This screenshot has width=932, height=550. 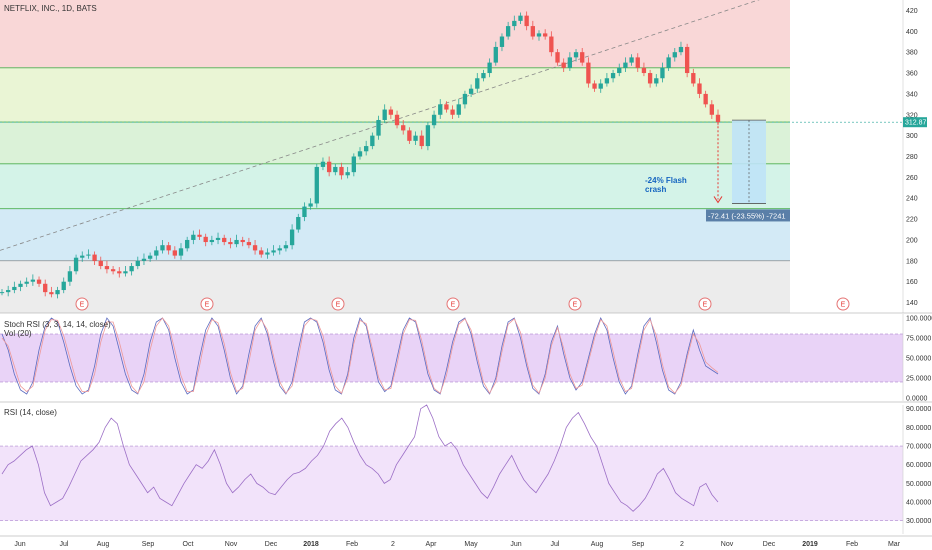 I want to click on price-tick-label: 240, so click(x=912, y=199).